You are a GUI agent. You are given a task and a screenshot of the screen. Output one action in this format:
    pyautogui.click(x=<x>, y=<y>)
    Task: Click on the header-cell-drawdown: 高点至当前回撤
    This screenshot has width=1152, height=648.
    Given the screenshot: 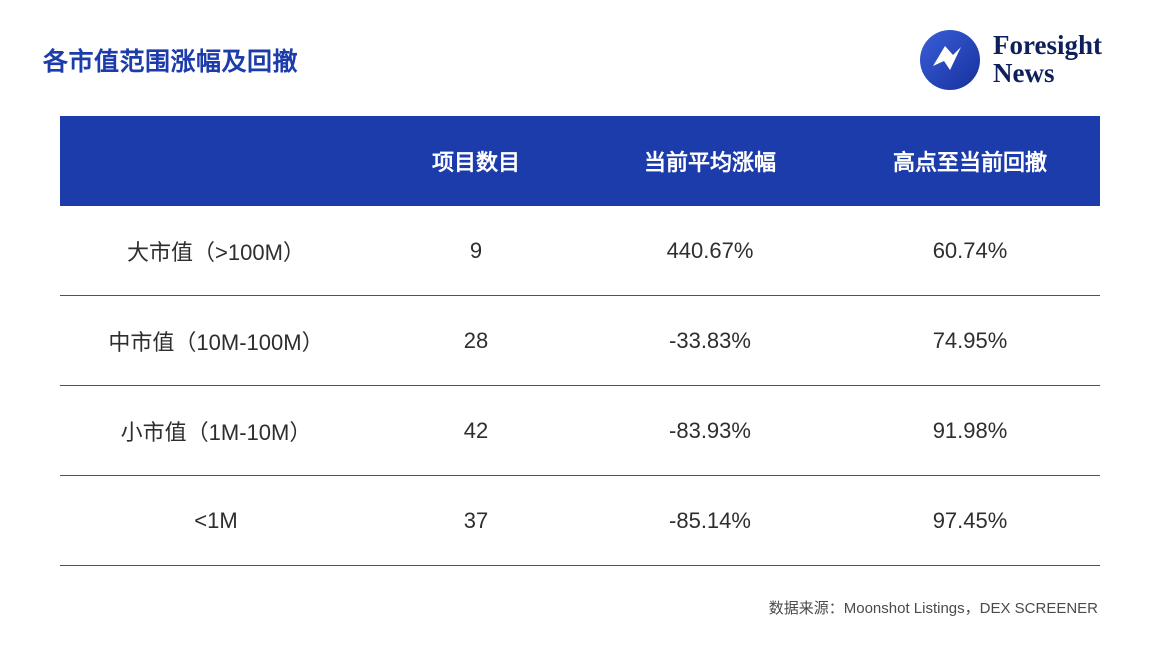 What is the action you would take?
    pyautogui.click(x=969, y=162)
    